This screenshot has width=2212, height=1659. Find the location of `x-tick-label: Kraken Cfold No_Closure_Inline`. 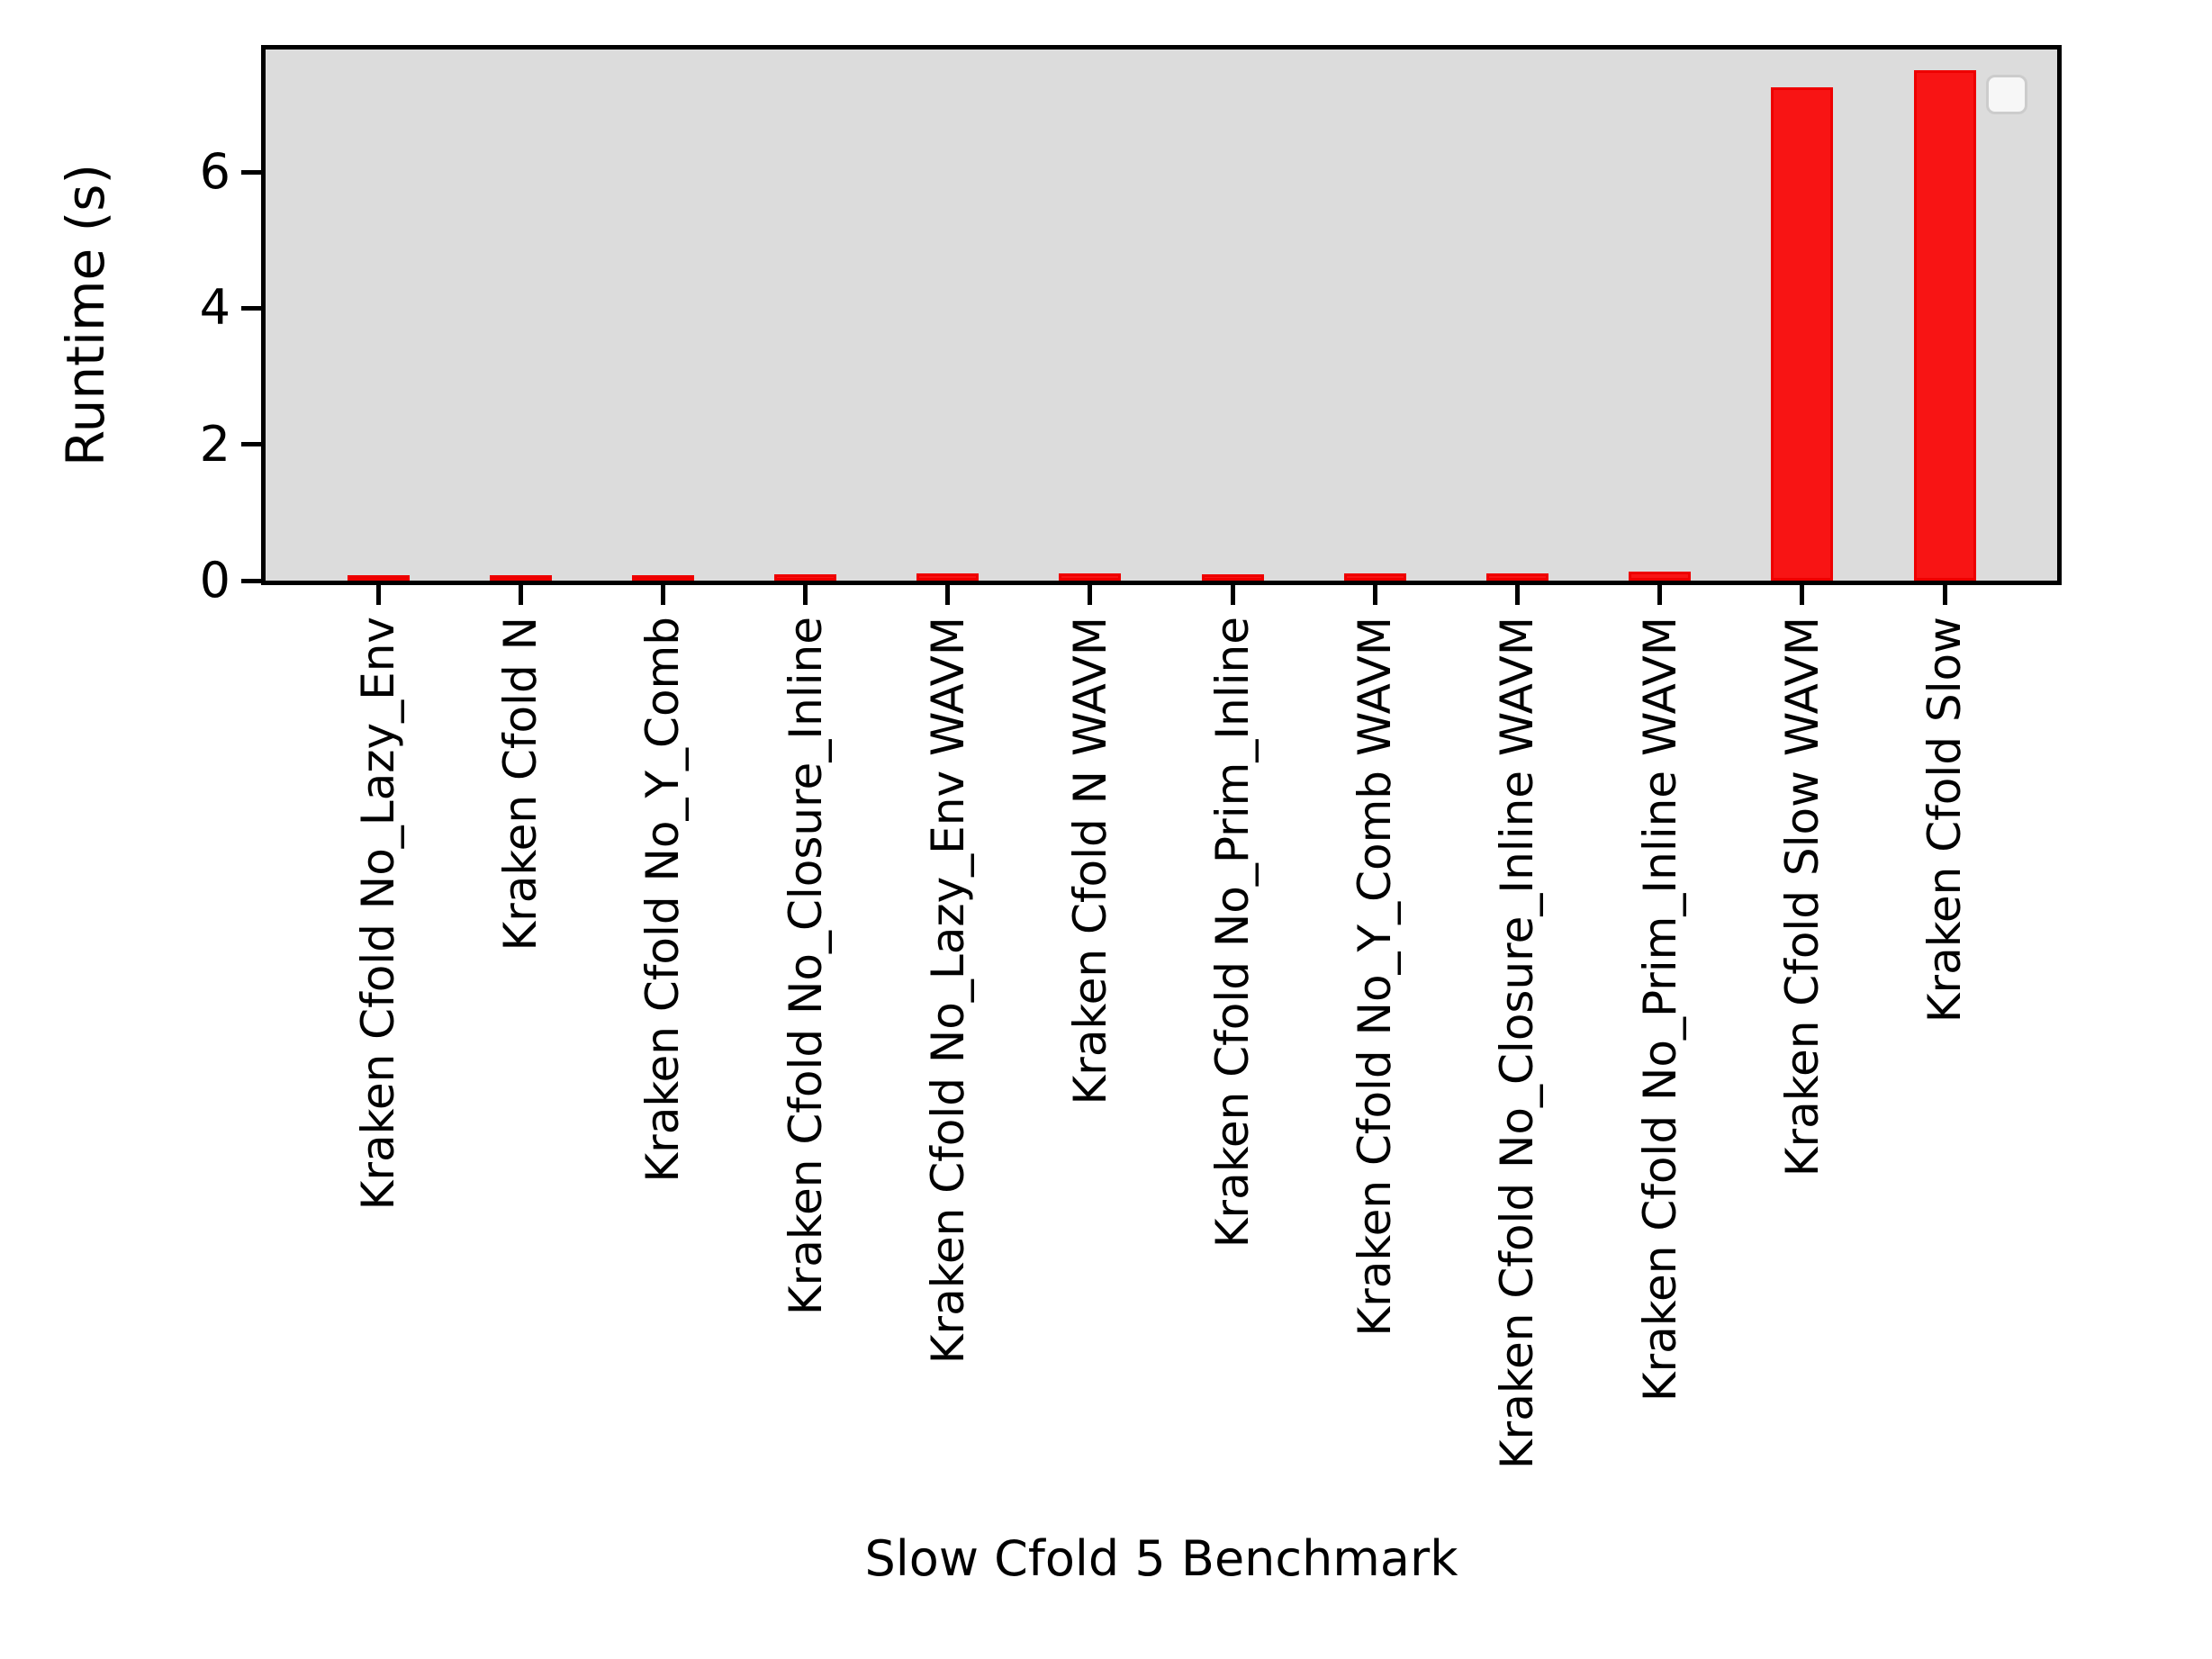

x-tick-label: Kraken Cfold No_Closure_Inline is located at coordinates (805, 966).